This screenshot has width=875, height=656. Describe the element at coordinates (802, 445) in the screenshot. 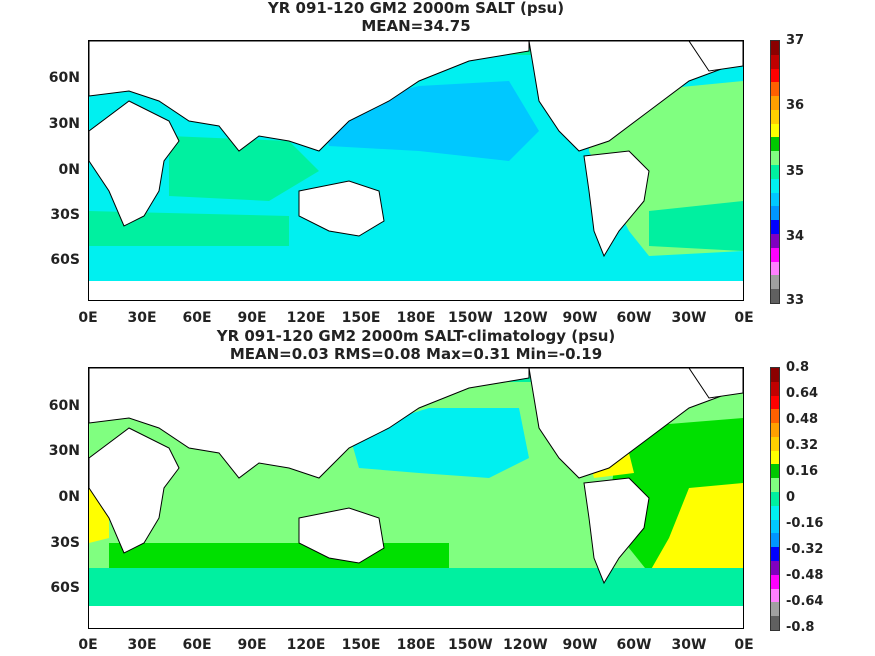

I see `p2-cbar-label-3: 0.32` at that location.